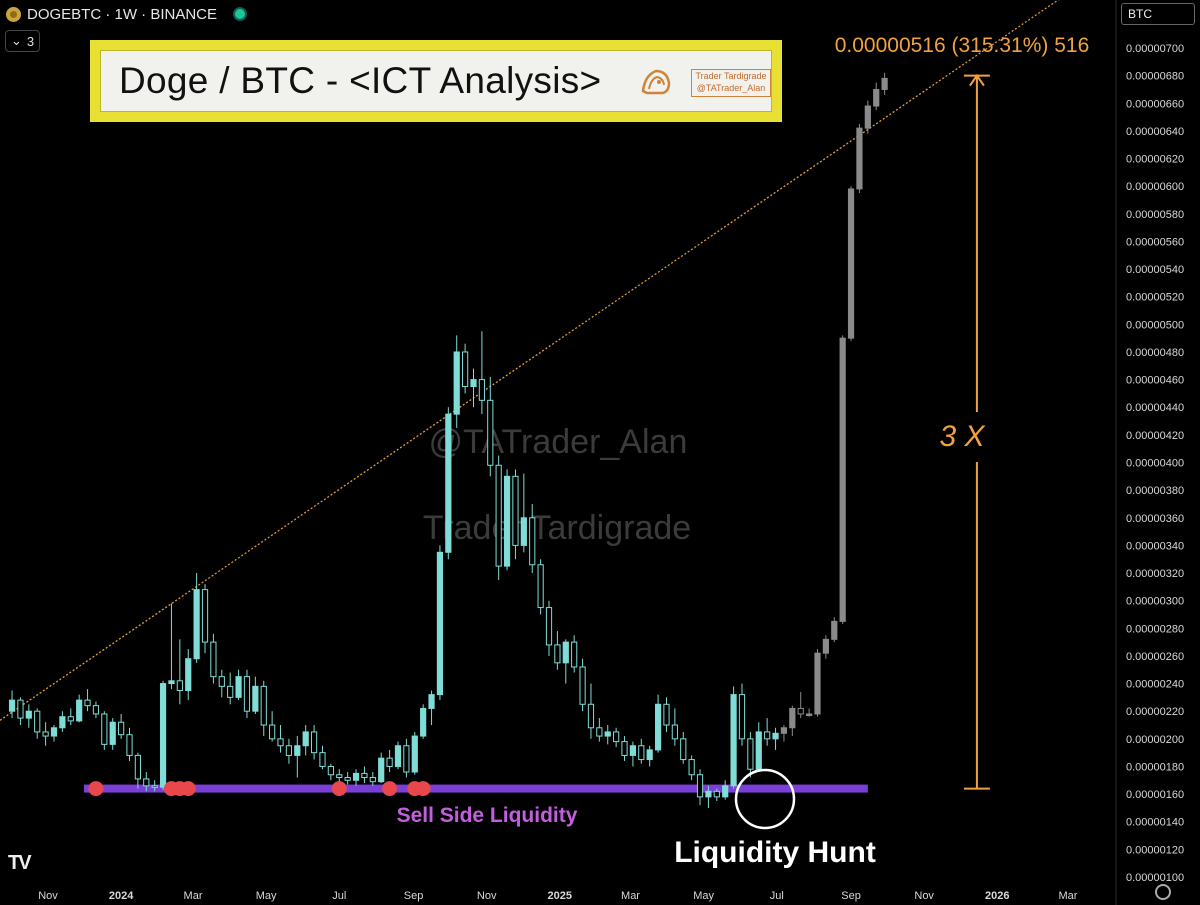 The height and width of the screenshot is (905, 1200). I want to click on chevron-down-icon: ⌄, so click(16, 40).